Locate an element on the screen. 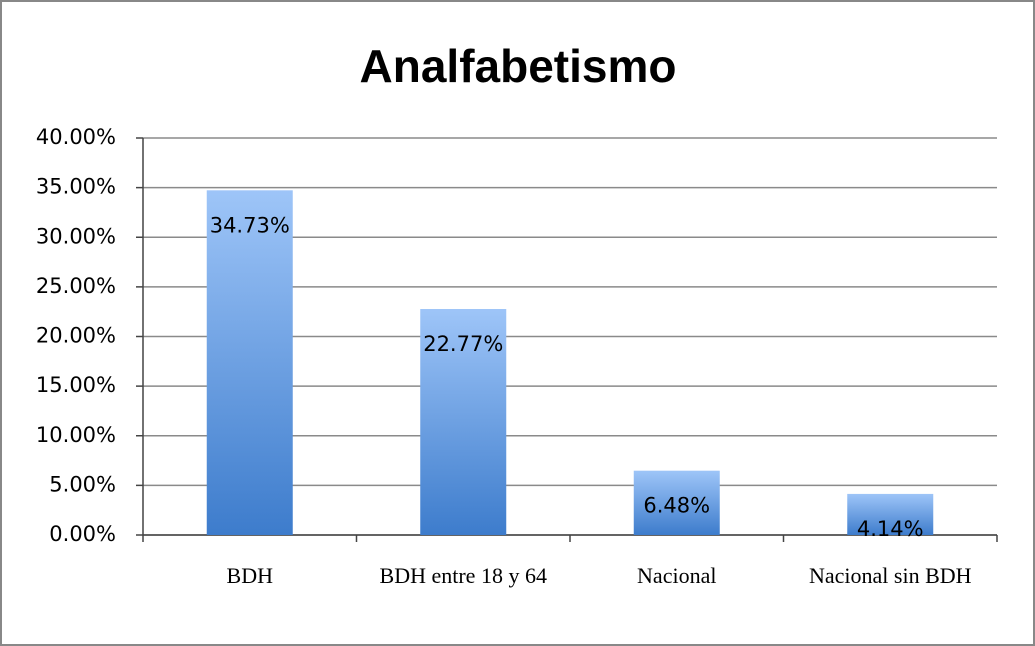 The width and height of the screenshot is (1035, 646). y-tick-label: 10.00% is located at coordinates (76, 435).